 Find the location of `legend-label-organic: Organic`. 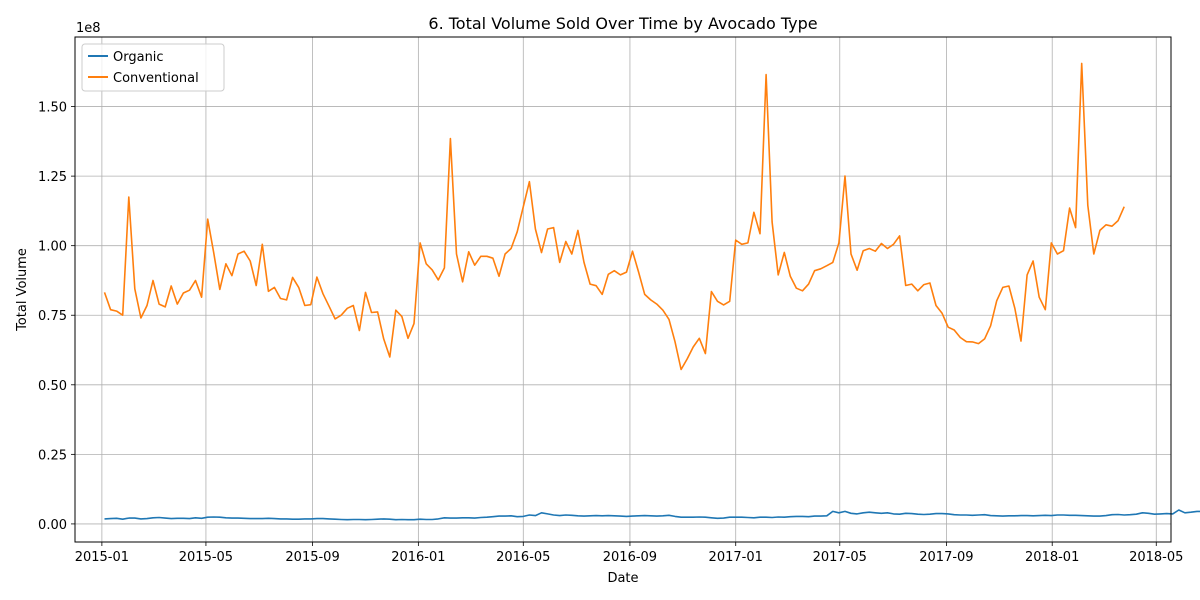

legend-label-organic: Organic is located at coordinates (138, 57).